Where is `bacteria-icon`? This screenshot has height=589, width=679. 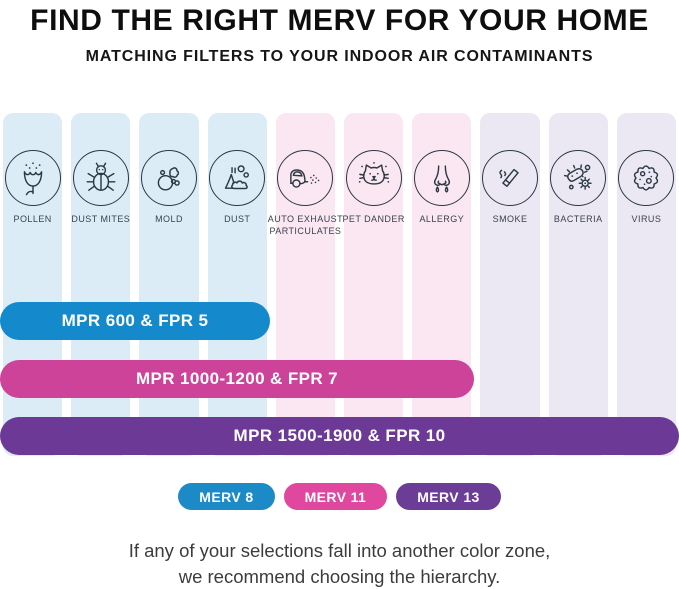
bacteria-icon is located at coordinates (578, 178).